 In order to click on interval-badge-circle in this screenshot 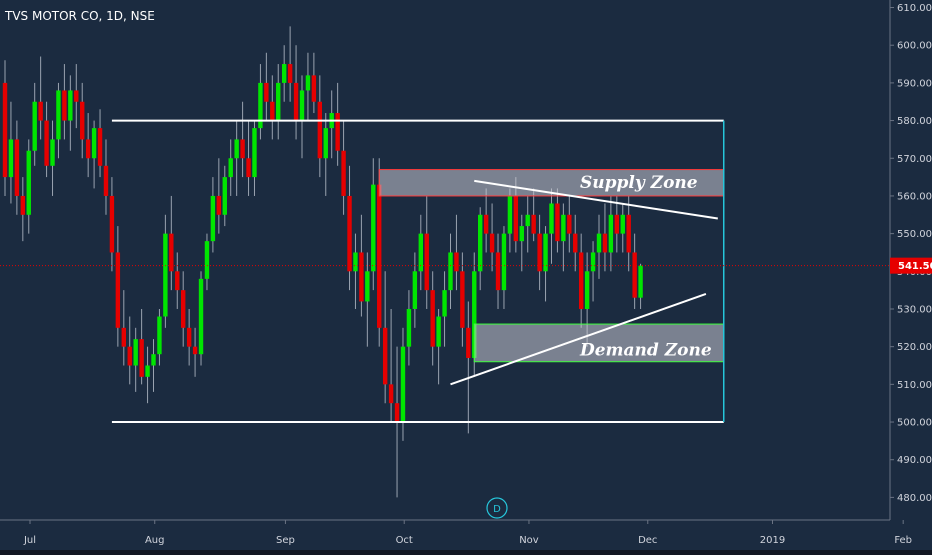, I will do `click(497, 508)`.